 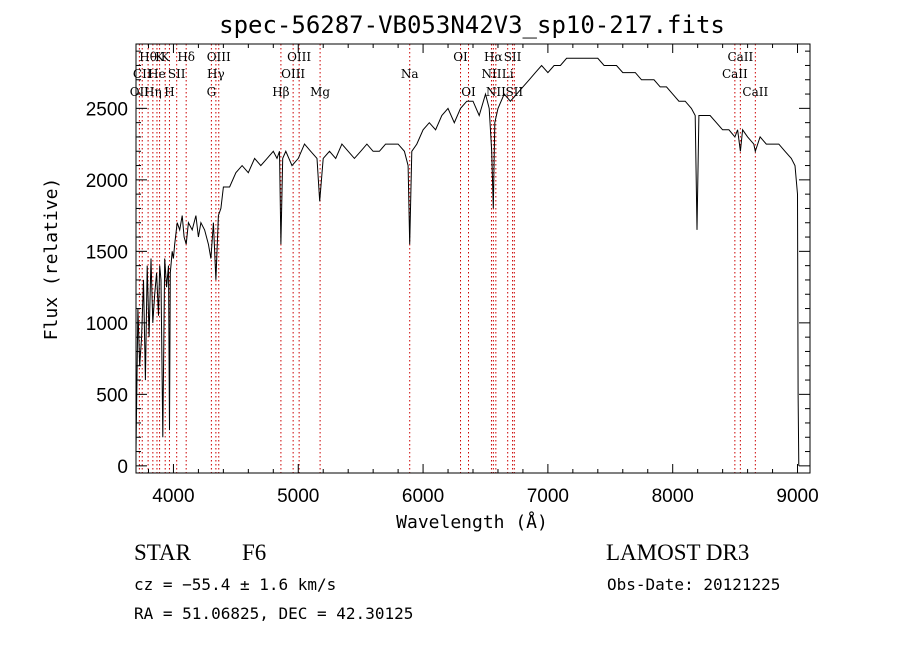 I want to click on y-tick-label: 500, so click(x=112, y=395).